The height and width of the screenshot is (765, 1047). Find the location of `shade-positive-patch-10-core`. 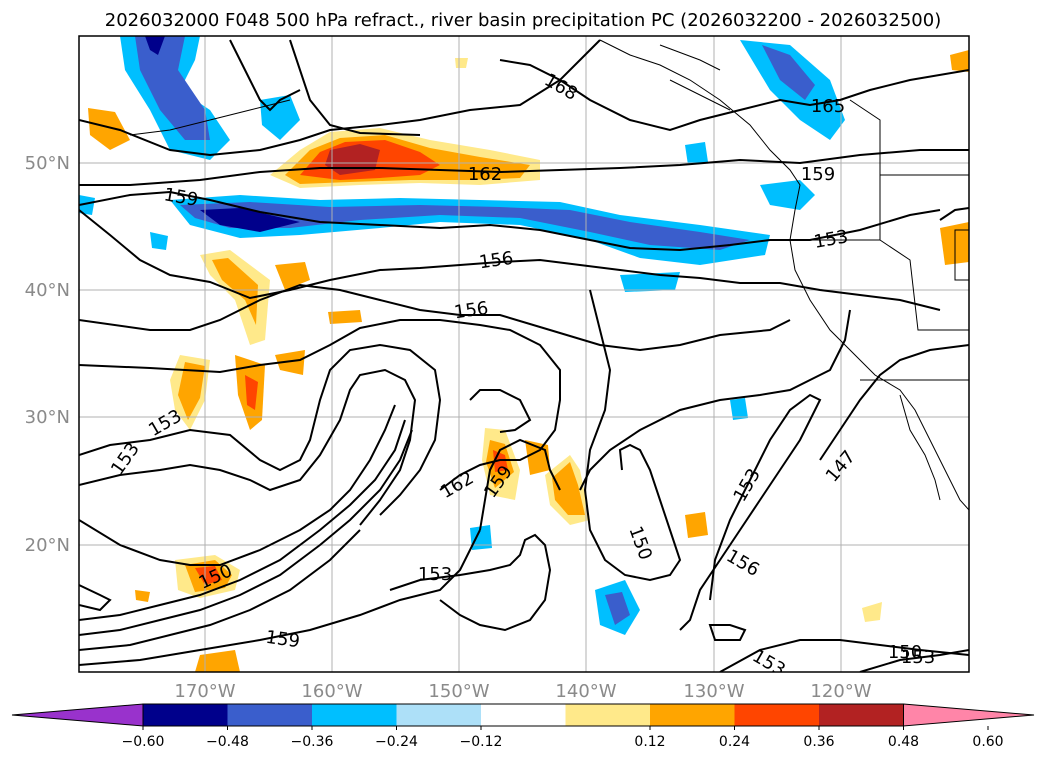

shade-positive-patch-10-core is located at coordinates (568, 488).